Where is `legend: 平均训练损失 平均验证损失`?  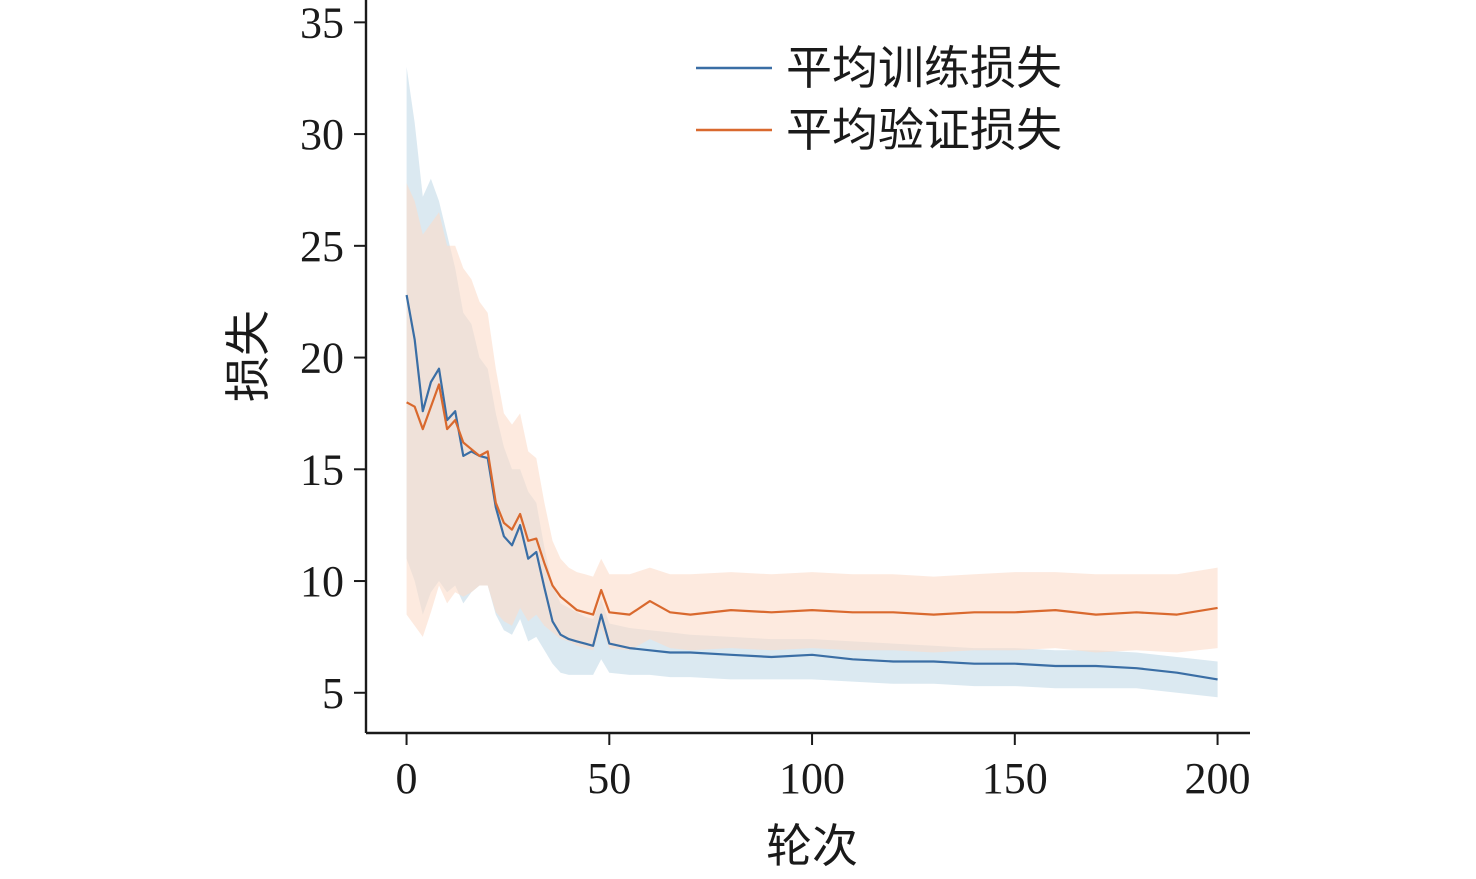 legend: 平均训练损失 平均验证损失 is located at coordinates (879, 99).